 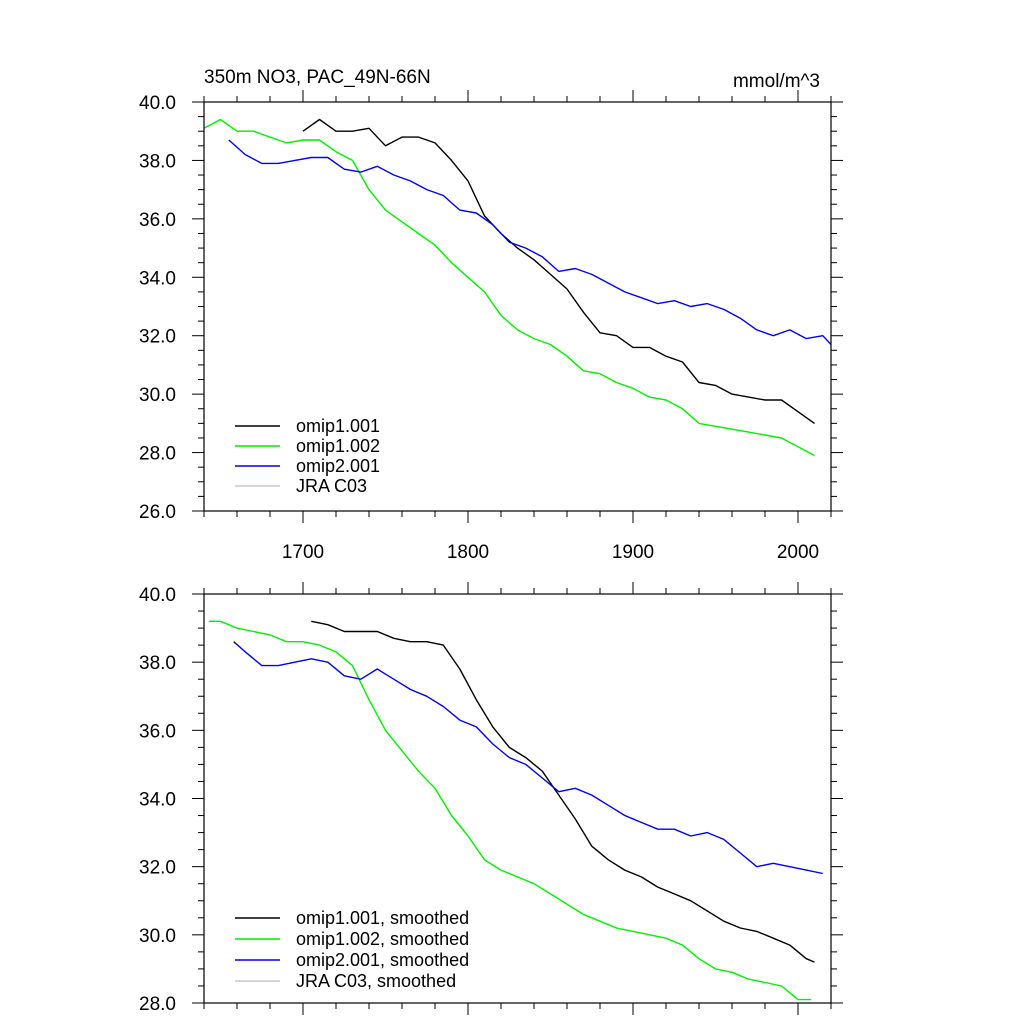 I want to click on legend-label: omip2.001, smoothed, so click(x=382, y=960).